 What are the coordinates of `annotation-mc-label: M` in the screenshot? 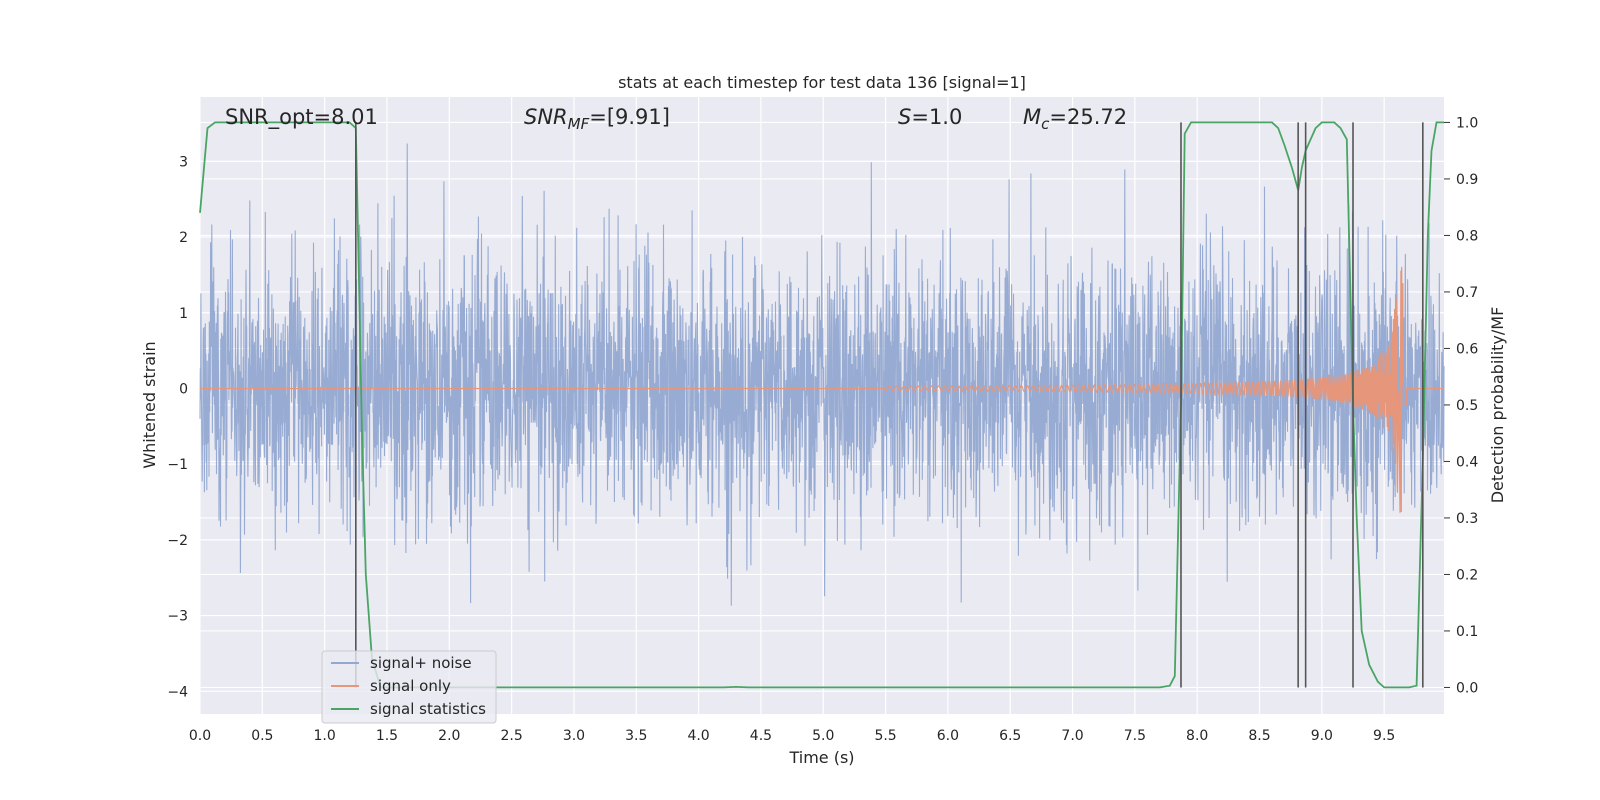 It's located at (1032, 117).